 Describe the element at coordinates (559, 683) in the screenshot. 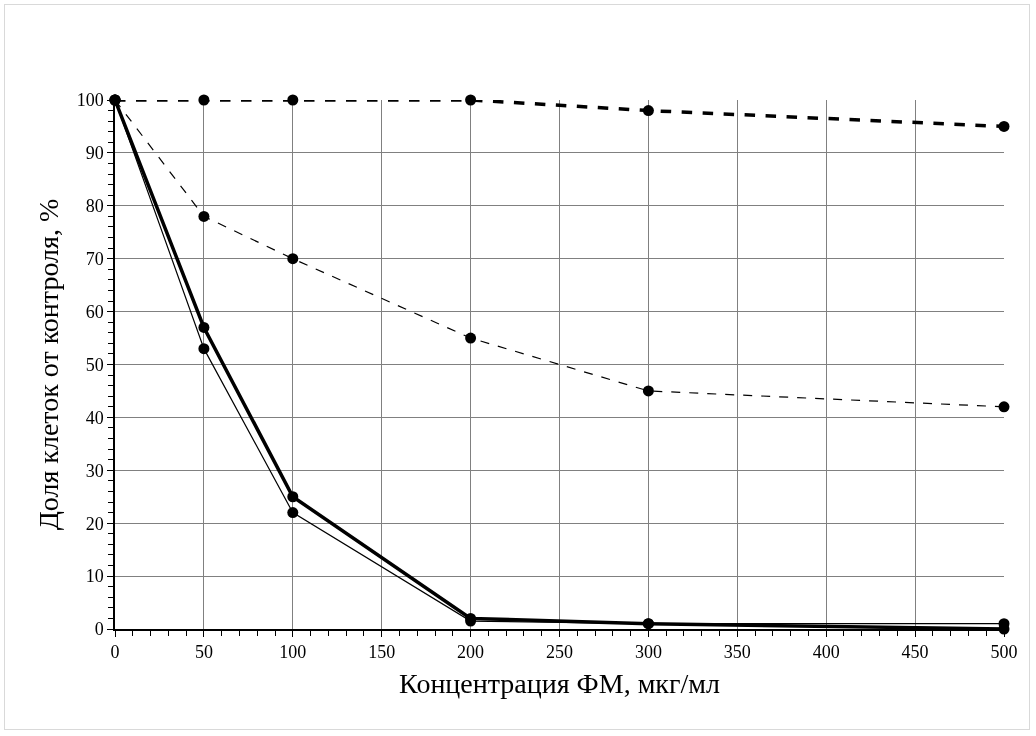

I see `x-axis-title: Концентрация ФМ, мкг/мл` at that location.